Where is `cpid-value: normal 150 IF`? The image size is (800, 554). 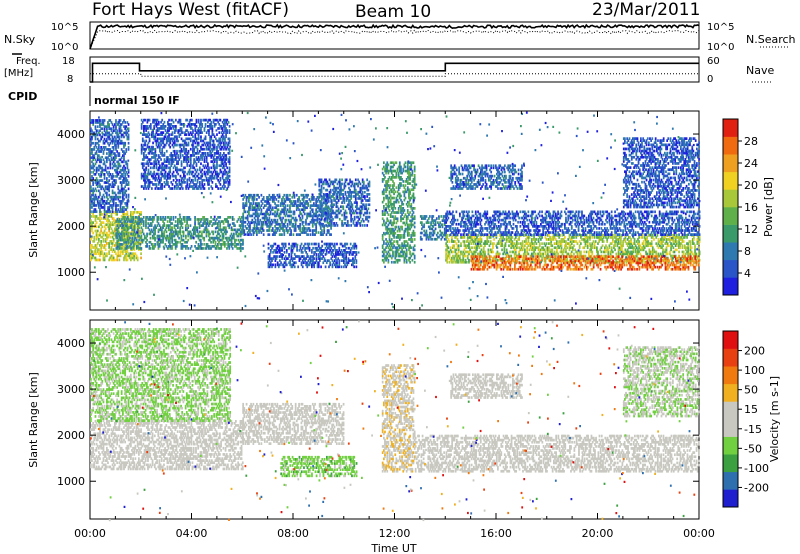 cpid-value: normal 150 IF is located at coordinates (137, 100).